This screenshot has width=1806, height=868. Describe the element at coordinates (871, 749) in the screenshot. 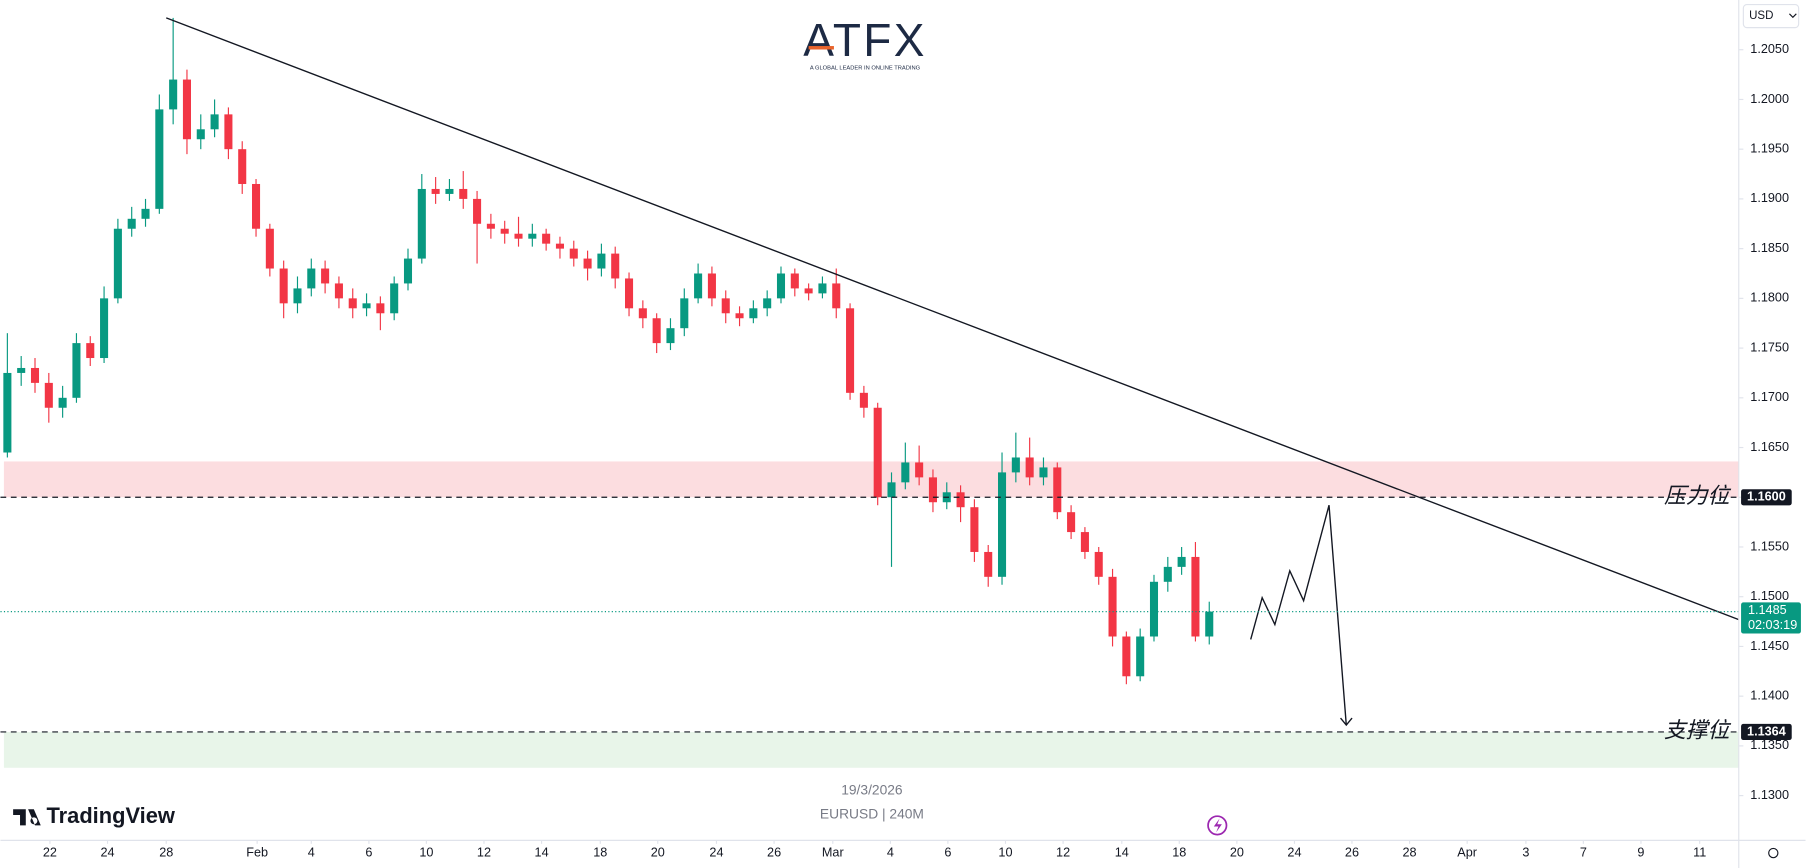

I see `support-zone` at that location.